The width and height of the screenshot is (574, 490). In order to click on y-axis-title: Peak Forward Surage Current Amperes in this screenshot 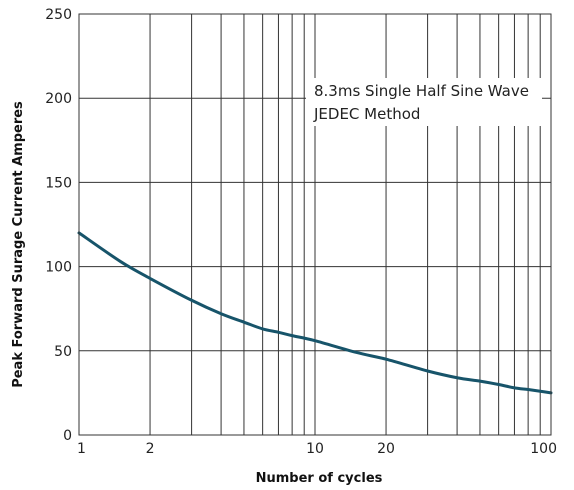, I will do `click(18, 244)`.